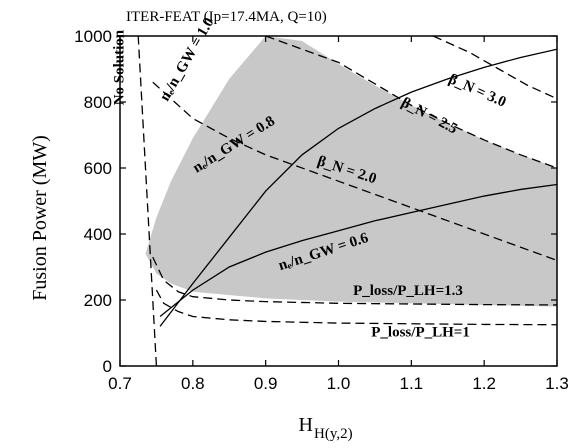 The image size is (571, 448). I want to click on x-tick-label: 1.1, so click(412, 383).